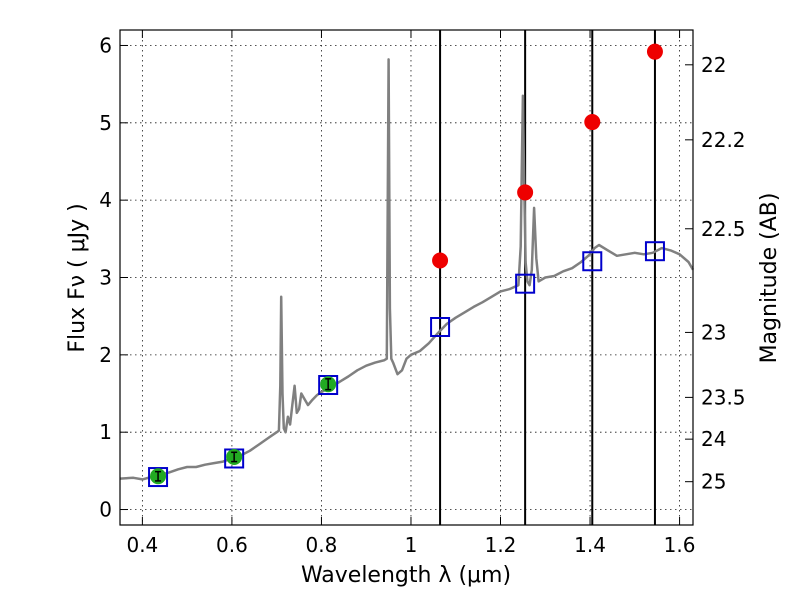  Describe the element at coordinates (105, 200) in the screenshot. I see `y-tick-label: 4` at that location.